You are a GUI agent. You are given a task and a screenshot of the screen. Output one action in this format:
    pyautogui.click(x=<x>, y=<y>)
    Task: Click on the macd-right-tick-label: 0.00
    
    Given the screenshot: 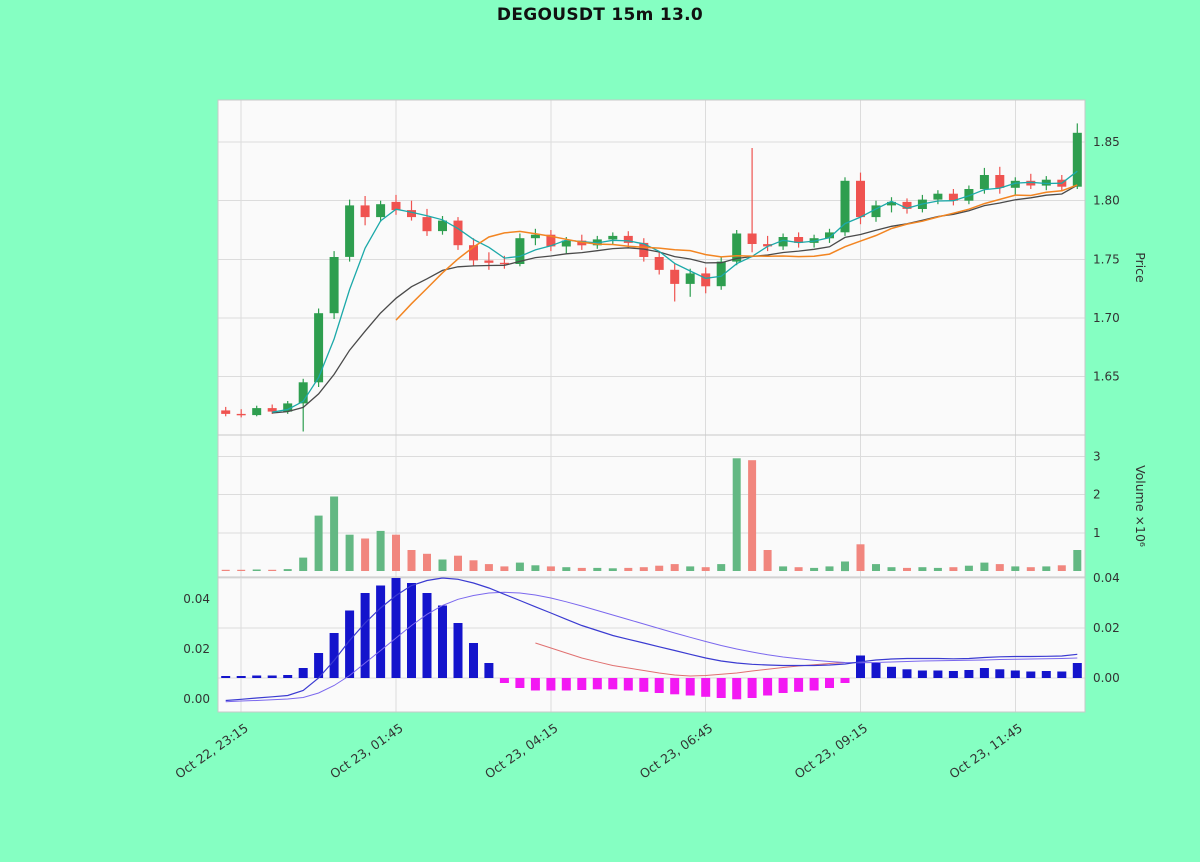 What is the action you would take?
    pyautogui.click(x=1106, y=678)
    